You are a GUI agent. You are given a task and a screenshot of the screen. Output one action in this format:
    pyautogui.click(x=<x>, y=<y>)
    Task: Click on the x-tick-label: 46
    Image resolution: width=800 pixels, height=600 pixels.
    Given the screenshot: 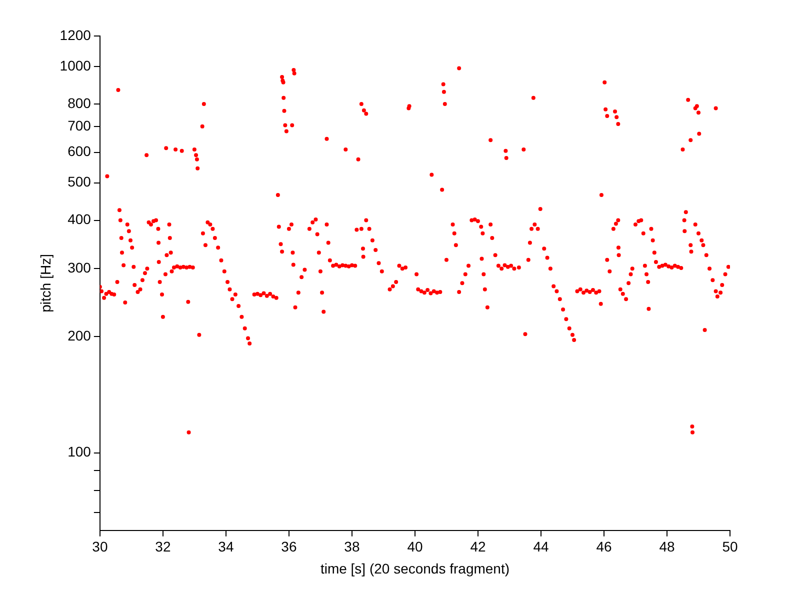 What is the action you would take?
    pyautogui.click(x=604, y=546)
    